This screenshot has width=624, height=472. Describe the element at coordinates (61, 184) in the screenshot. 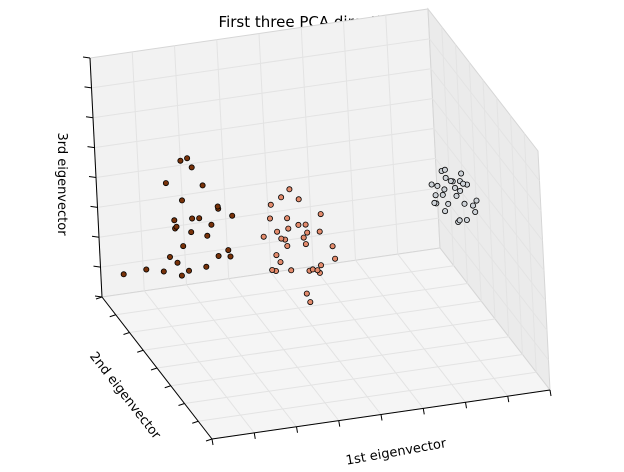

I see `z-axis-label: 3rd eigenvector` at that location.